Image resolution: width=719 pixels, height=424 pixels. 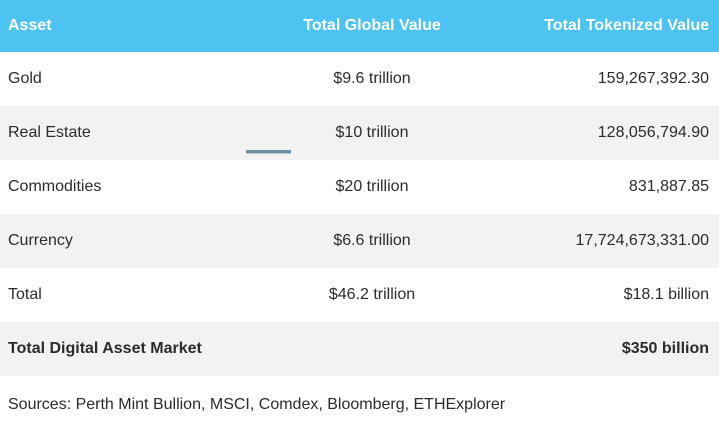 I want to click on asset-cell: Commodities, so click(x=55, y=186).